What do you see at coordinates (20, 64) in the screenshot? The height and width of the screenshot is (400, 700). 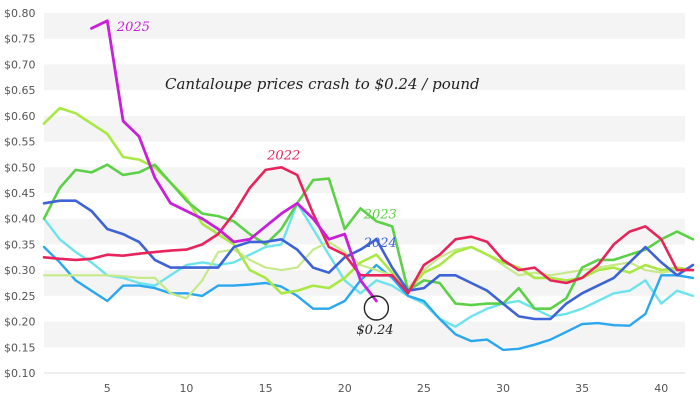 I see `y-tick-label: $0.70` at bounding box center [20, 64].